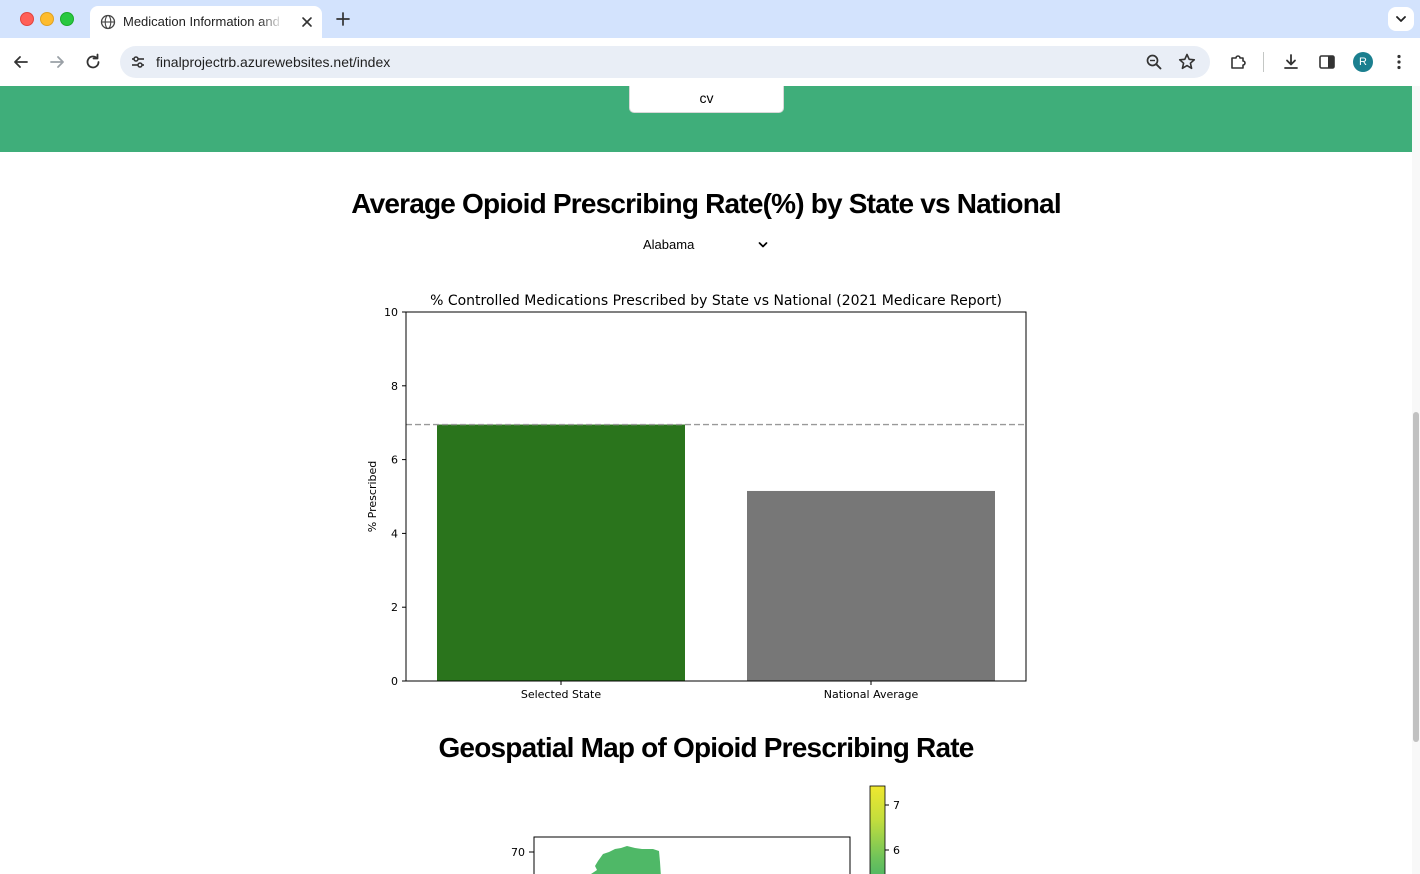 The height and width of the screenshot is (874, 1420). What do you see at coordinates (1263, 62) in the screenshot?
I see `toolbar-divider` at bounding box center [1263, 62].